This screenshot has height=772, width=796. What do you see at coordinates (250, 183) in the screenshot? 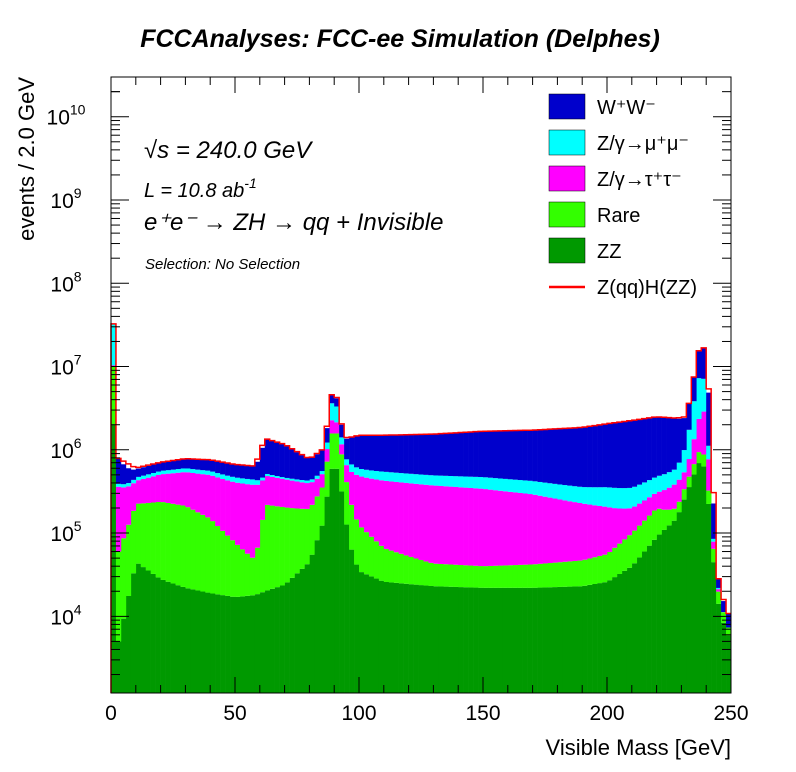
I see `luminosity-exponent: -1` at bounding box center [250, 183].